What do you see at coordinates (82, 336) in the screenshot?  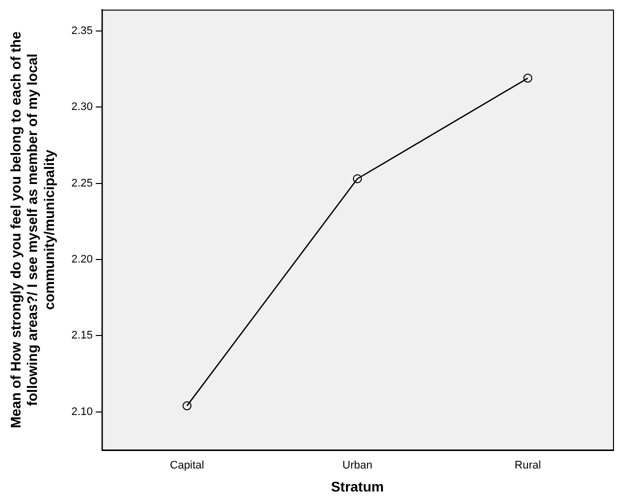 I see `y-tick-label: 2.15` at bounding box center [82, 336].